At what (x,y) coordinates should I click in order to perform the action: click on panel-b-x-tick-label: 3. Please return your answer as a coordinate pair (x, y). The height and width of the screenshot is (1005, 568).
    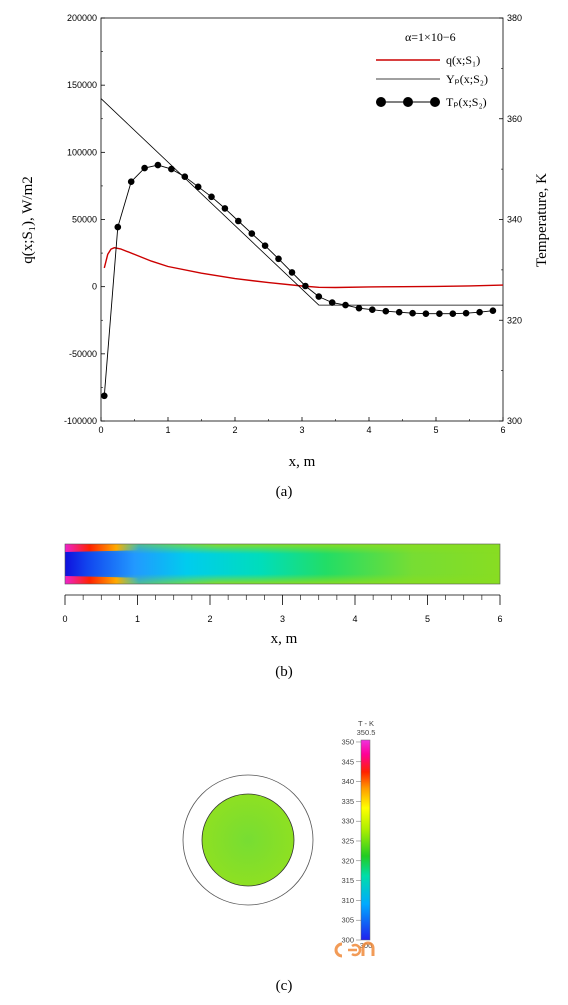
    Looking at the image, I should click on (282, 619).